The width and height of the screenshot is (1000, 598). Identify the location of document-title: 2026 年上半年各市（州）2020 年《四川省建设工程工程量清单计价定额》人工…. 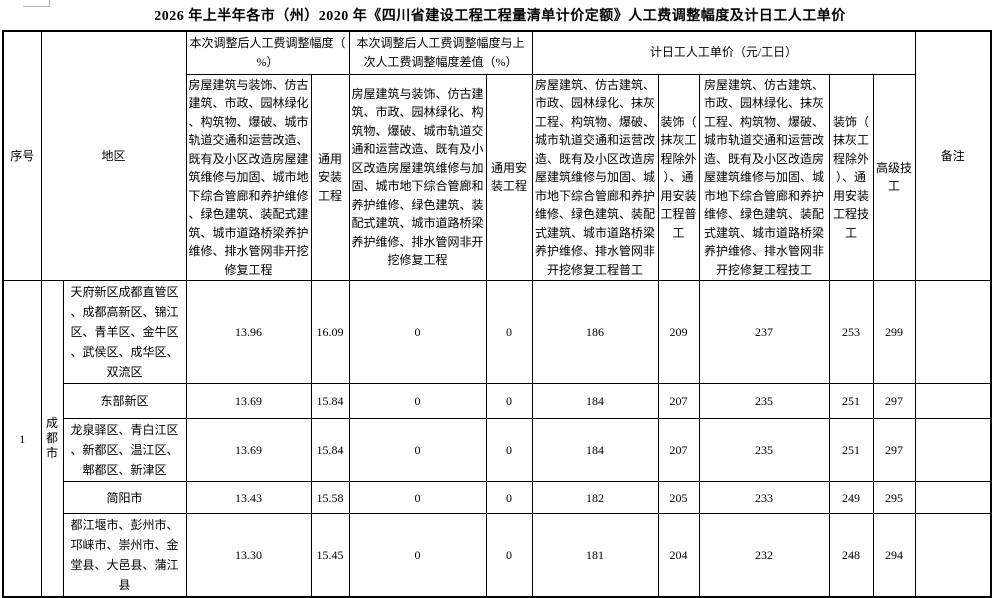
(500, 16).